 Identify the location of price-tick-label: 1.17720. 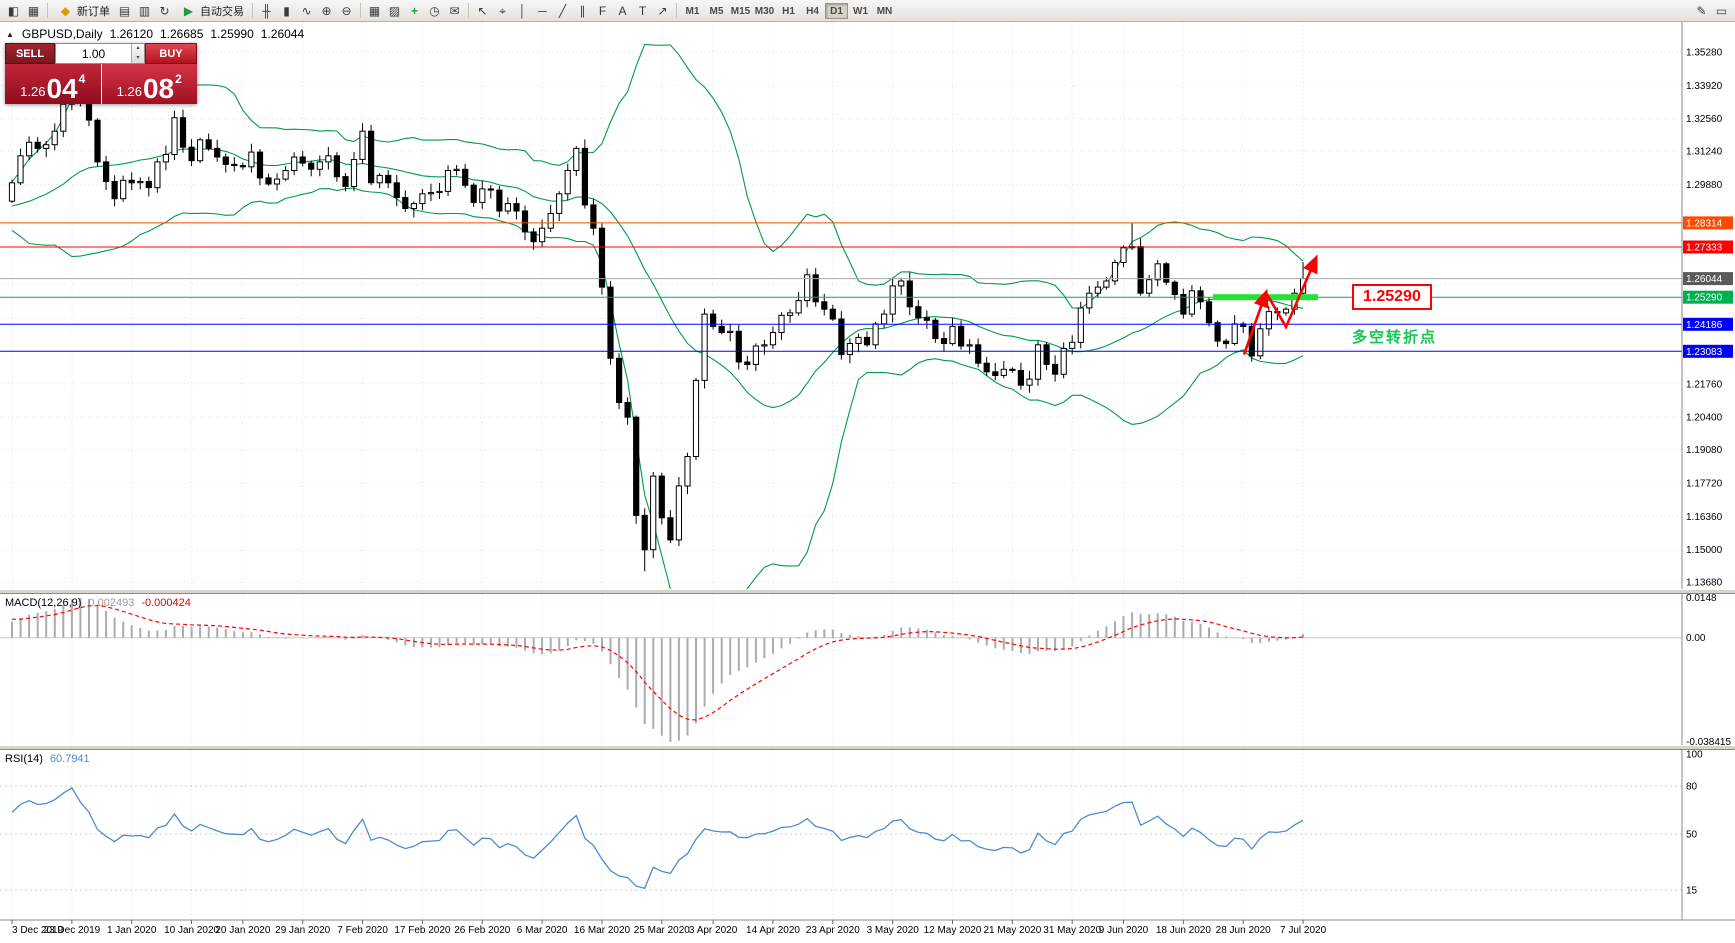
(1704, 484).